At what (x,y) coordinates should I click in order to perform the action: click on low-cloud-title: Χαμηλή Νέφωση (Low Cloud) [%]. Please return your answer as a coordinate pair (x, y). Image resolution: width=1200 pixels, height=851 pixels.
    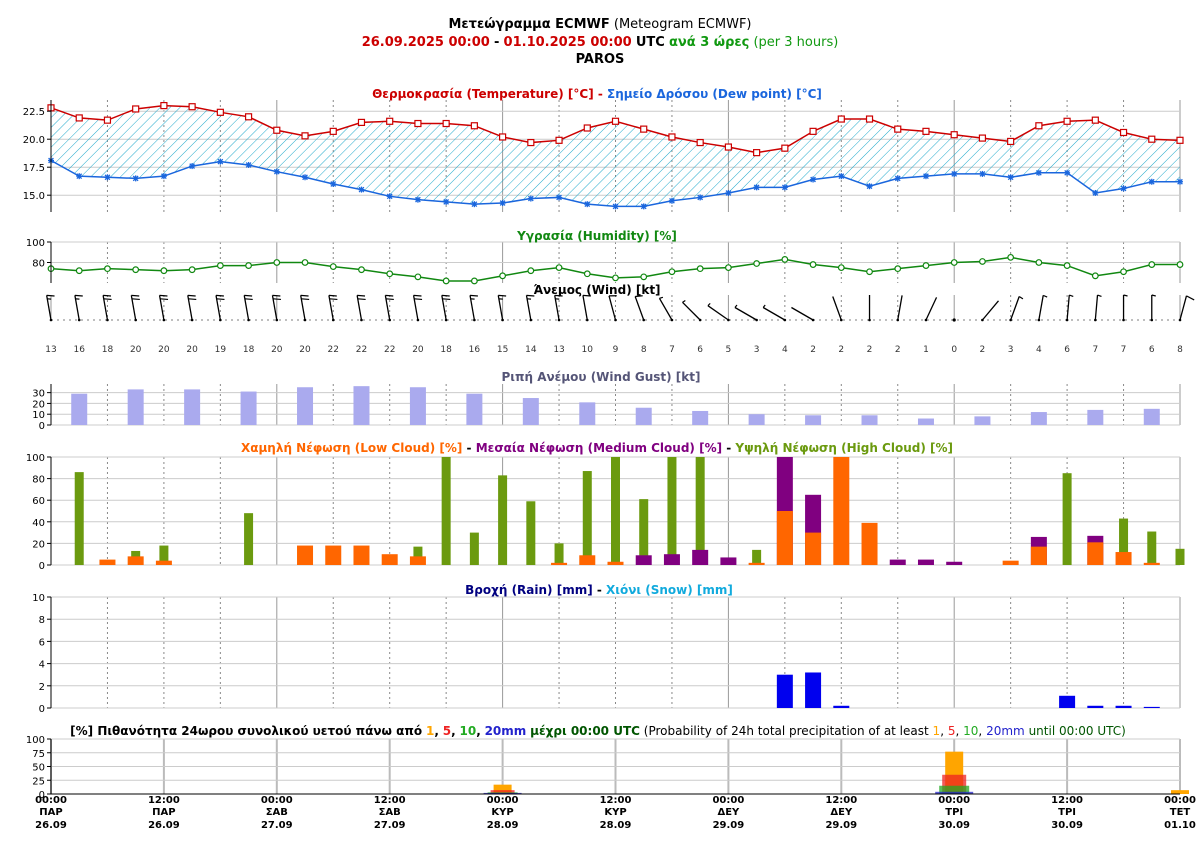
    Looking at the image, I should click on (351, 448).